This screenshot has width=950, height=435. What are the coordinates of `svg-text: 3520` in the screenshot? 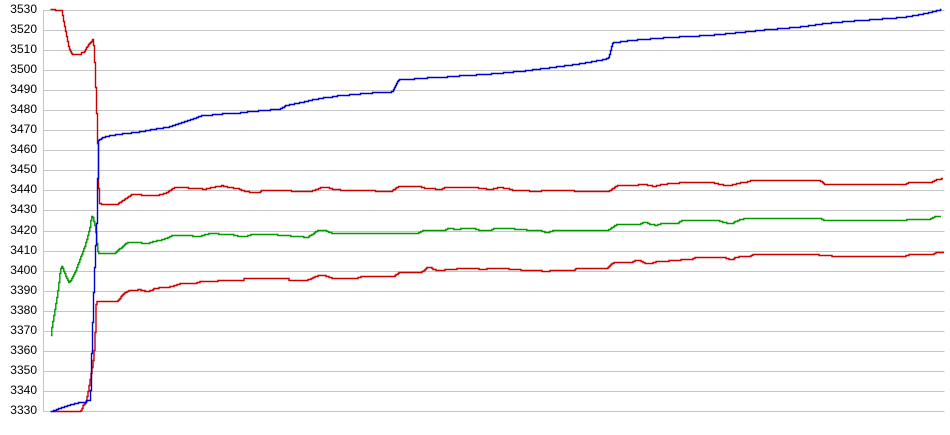 It's located at (23, 29).